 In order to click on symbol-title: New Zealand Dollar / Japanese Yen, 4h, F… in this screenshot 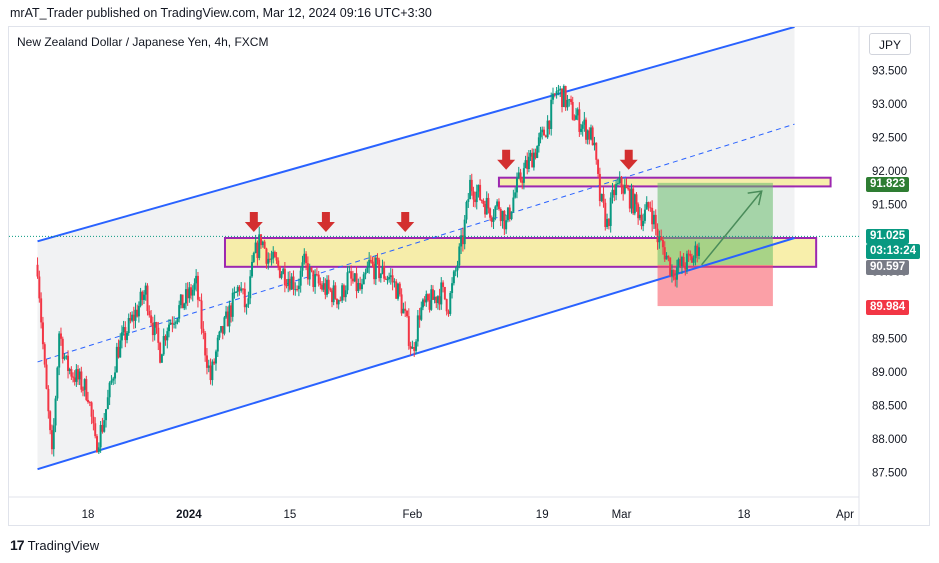, I will do `click(143, 42)`.